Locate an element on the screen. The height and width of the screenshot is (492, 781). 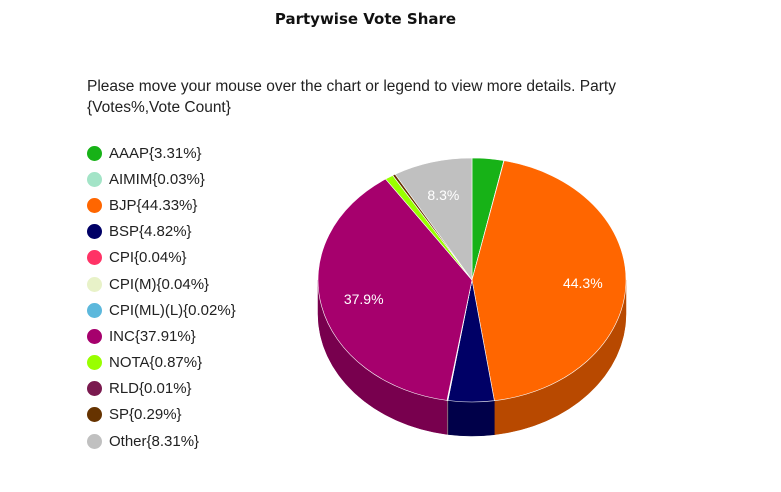
legend-label: CPI(M){0.04%} is located at coordinates (159, 284).